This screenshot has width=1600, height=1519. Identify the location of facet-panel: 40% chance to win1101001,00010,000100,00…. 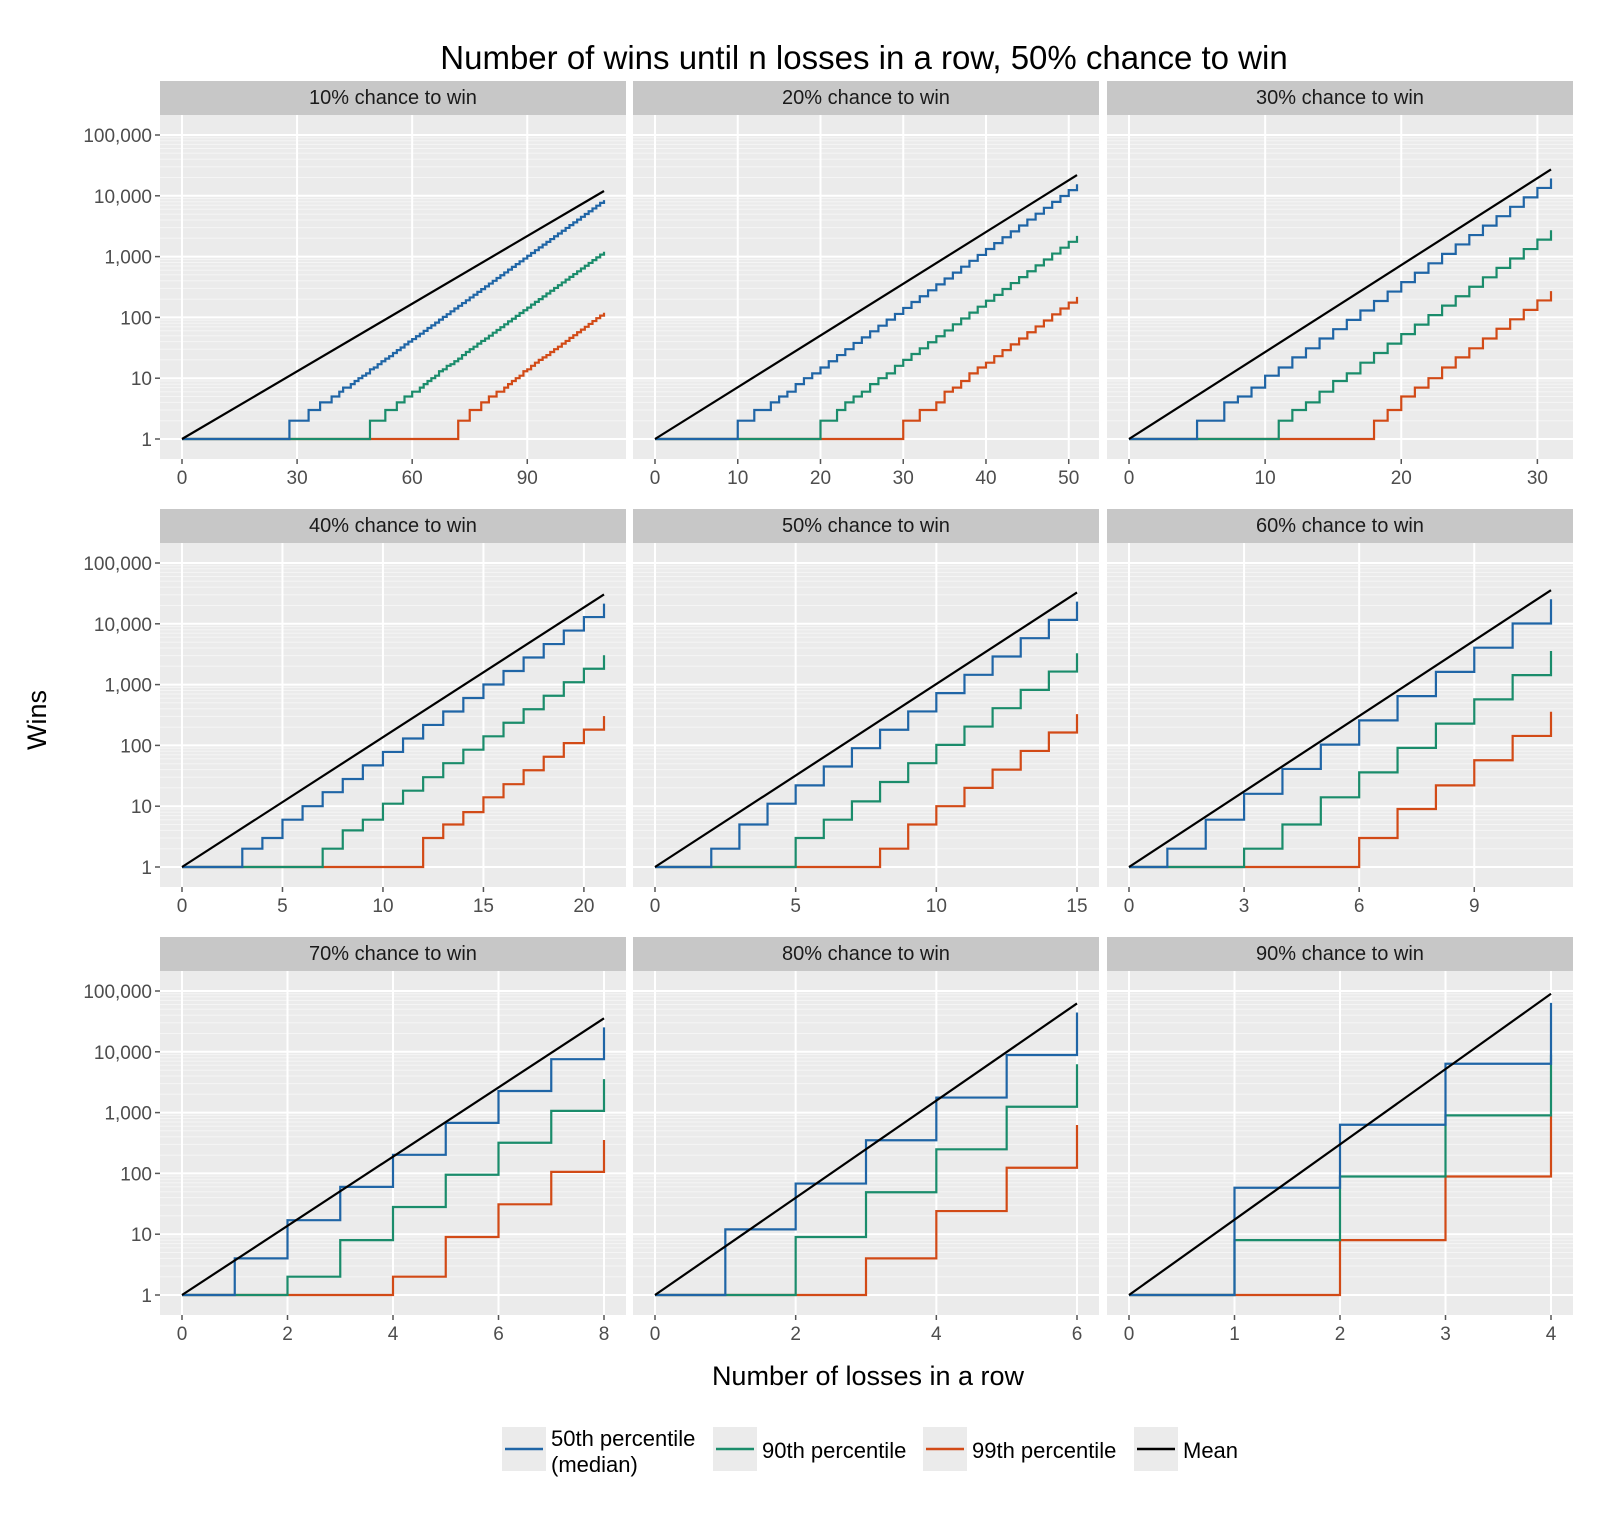
(354, 713).